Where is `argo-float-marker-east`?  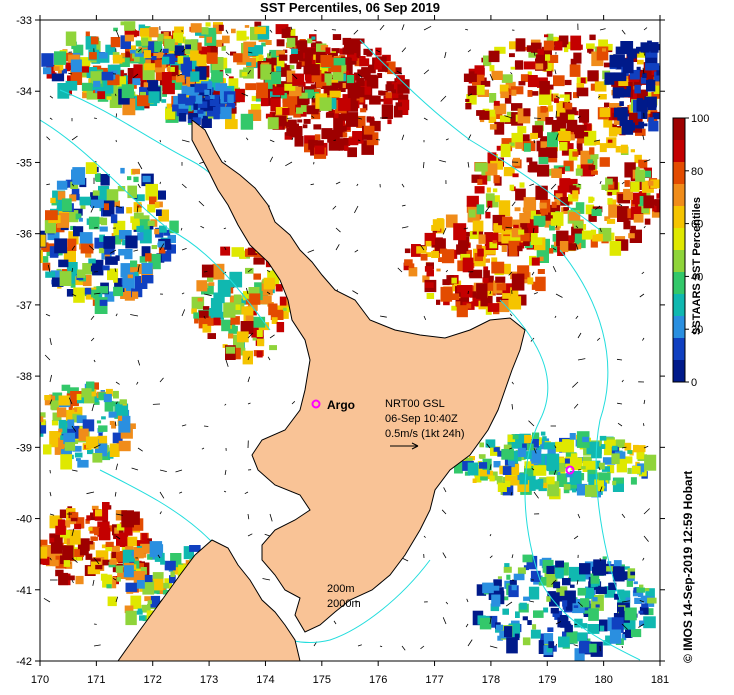
argo-float-marker-east is located at coordinates (570, 470).